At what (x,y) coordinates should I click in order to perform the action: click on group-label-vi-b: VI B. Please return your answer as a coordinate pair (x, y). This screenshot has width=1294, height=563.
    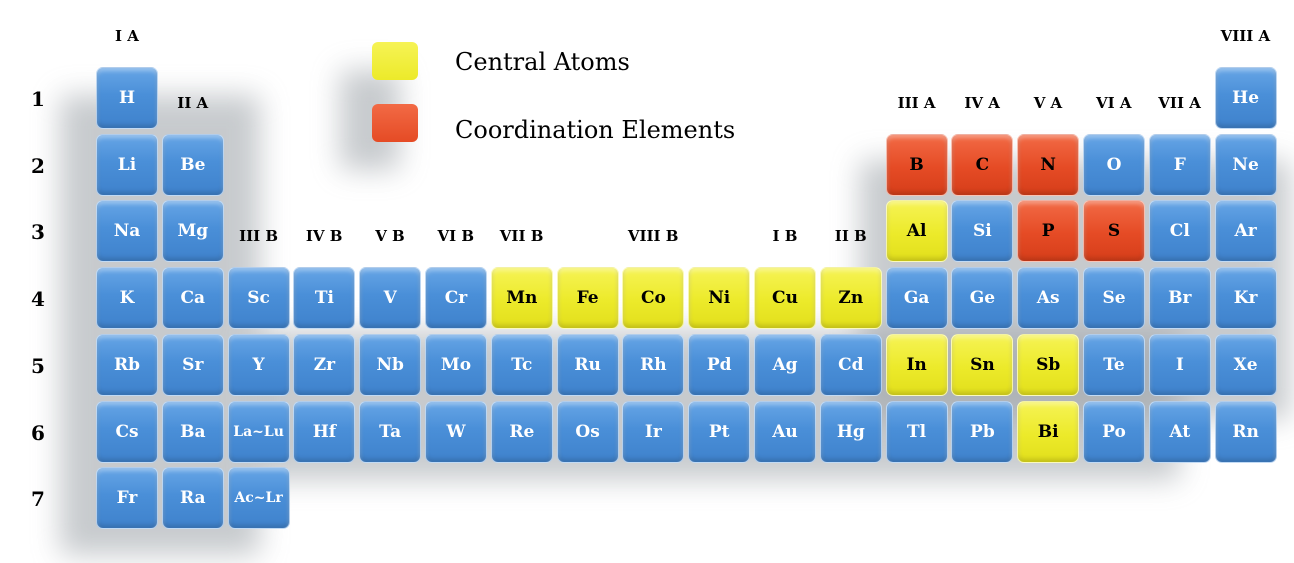
    Looking at the image, I should click on (456, 236).